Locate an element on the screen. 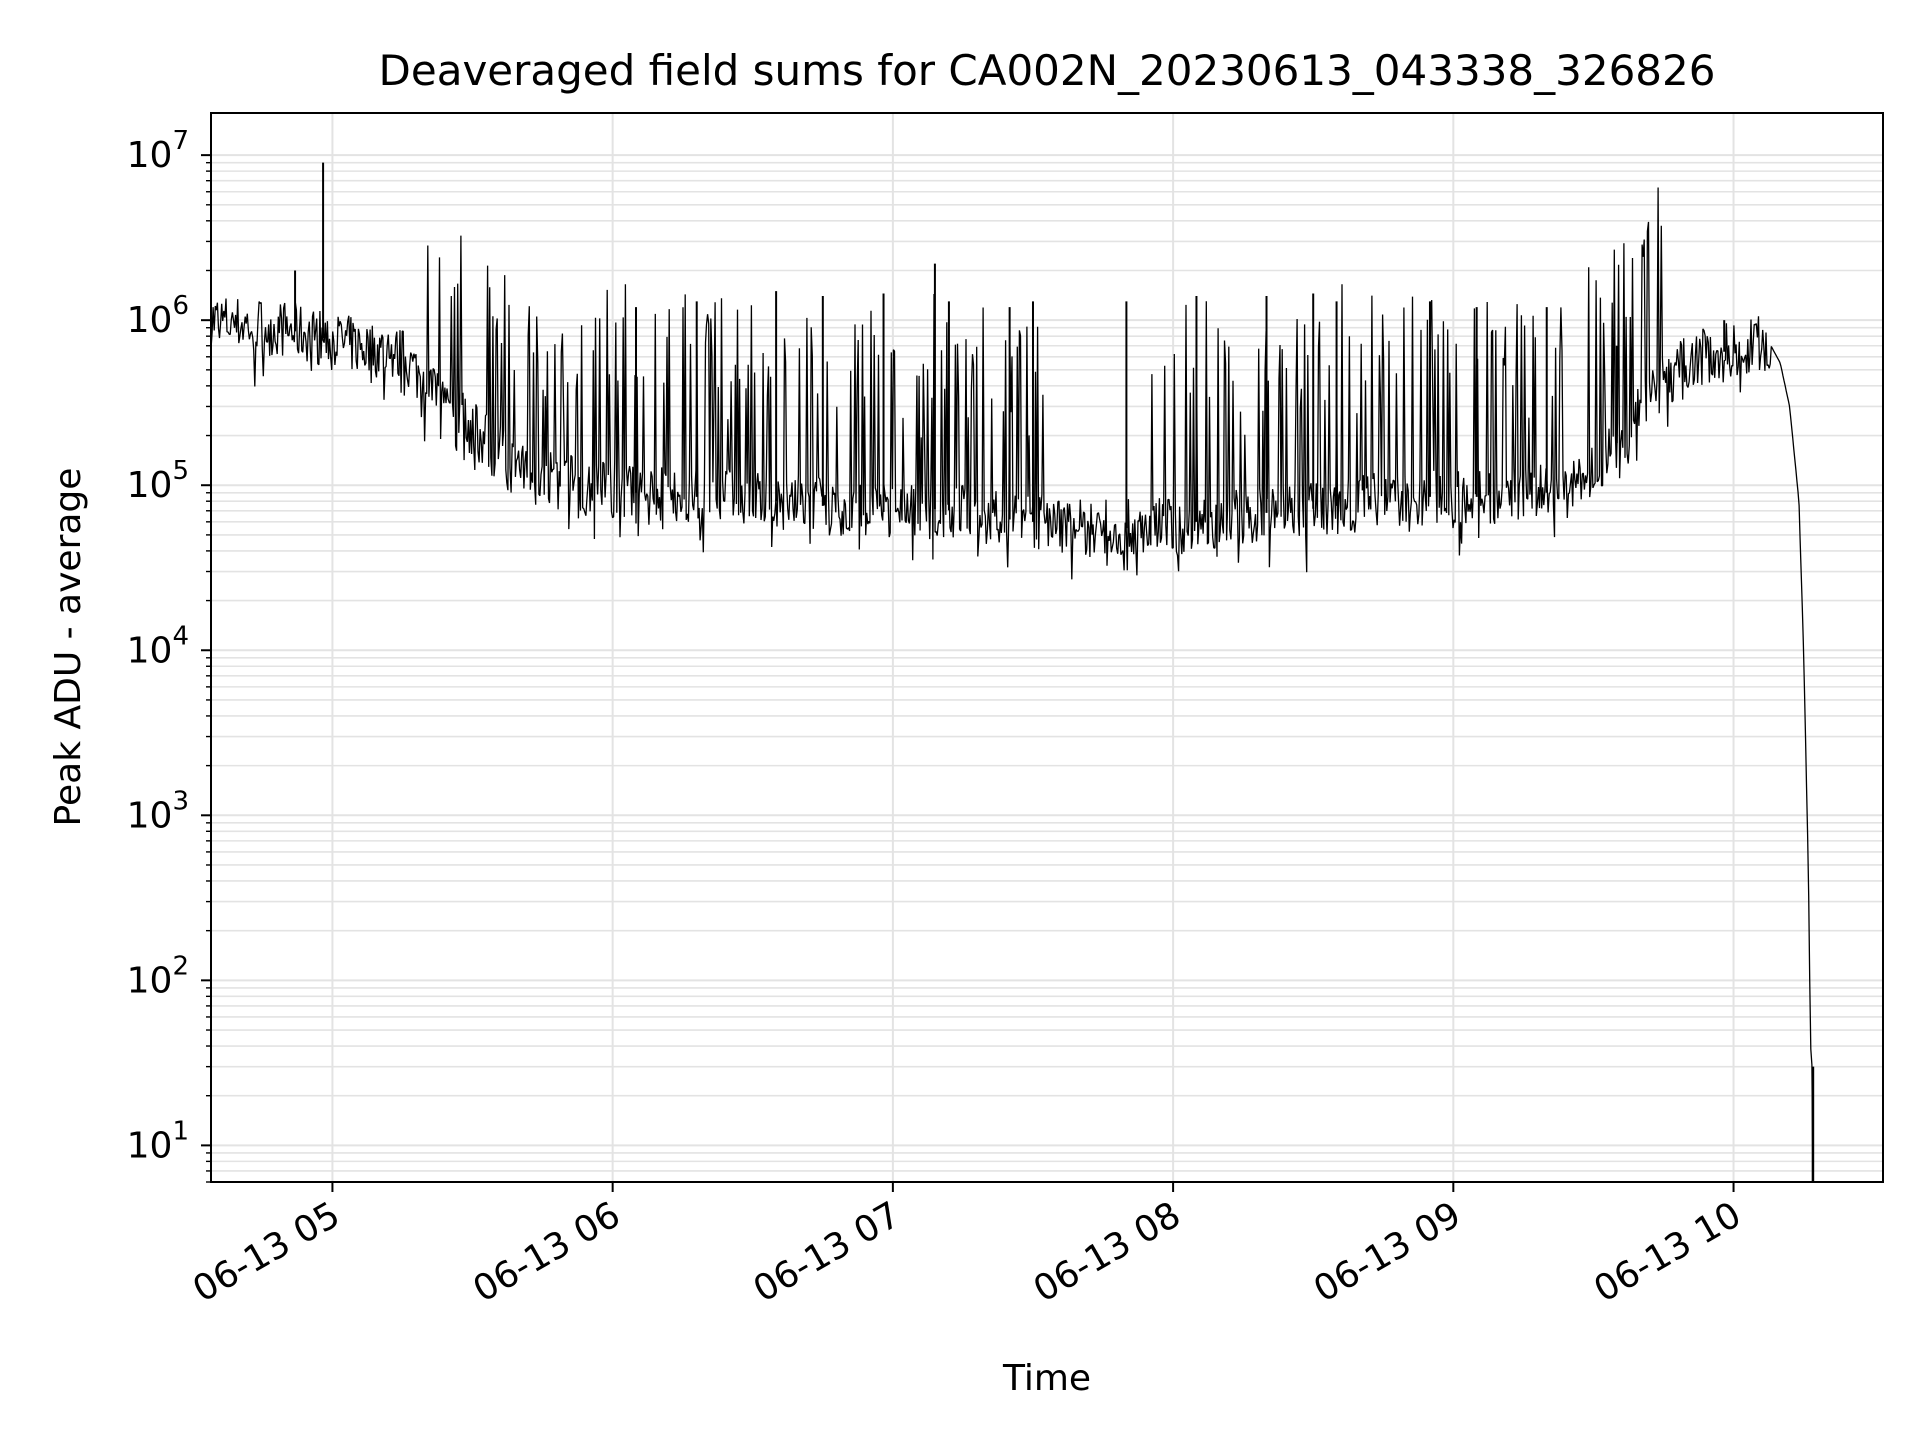 Image resolution: width=1920 pixels, height=1444 pixels. y-tick-label: 10¹ is located at coordinates (158, 1141).